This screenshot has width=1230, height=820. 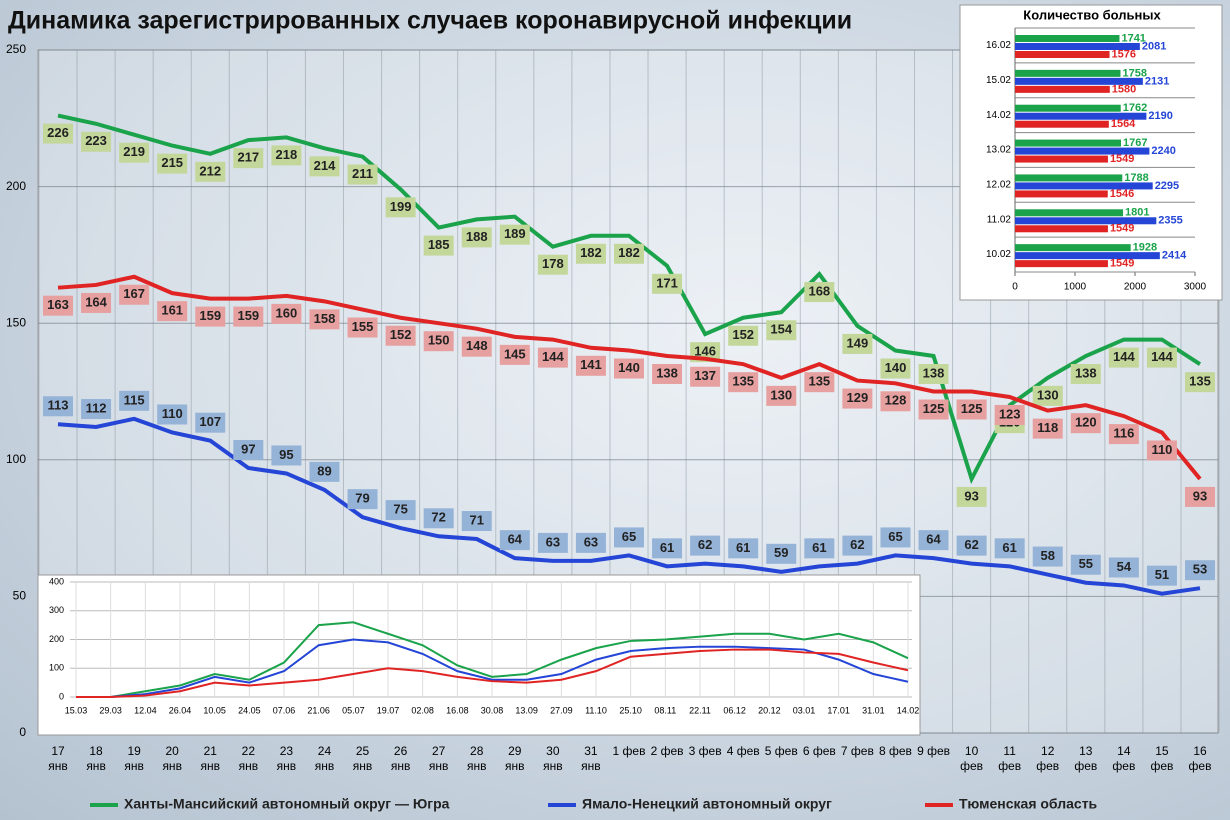 I want to click on x-tick-label: 07.06, so click(x=284, y=710).